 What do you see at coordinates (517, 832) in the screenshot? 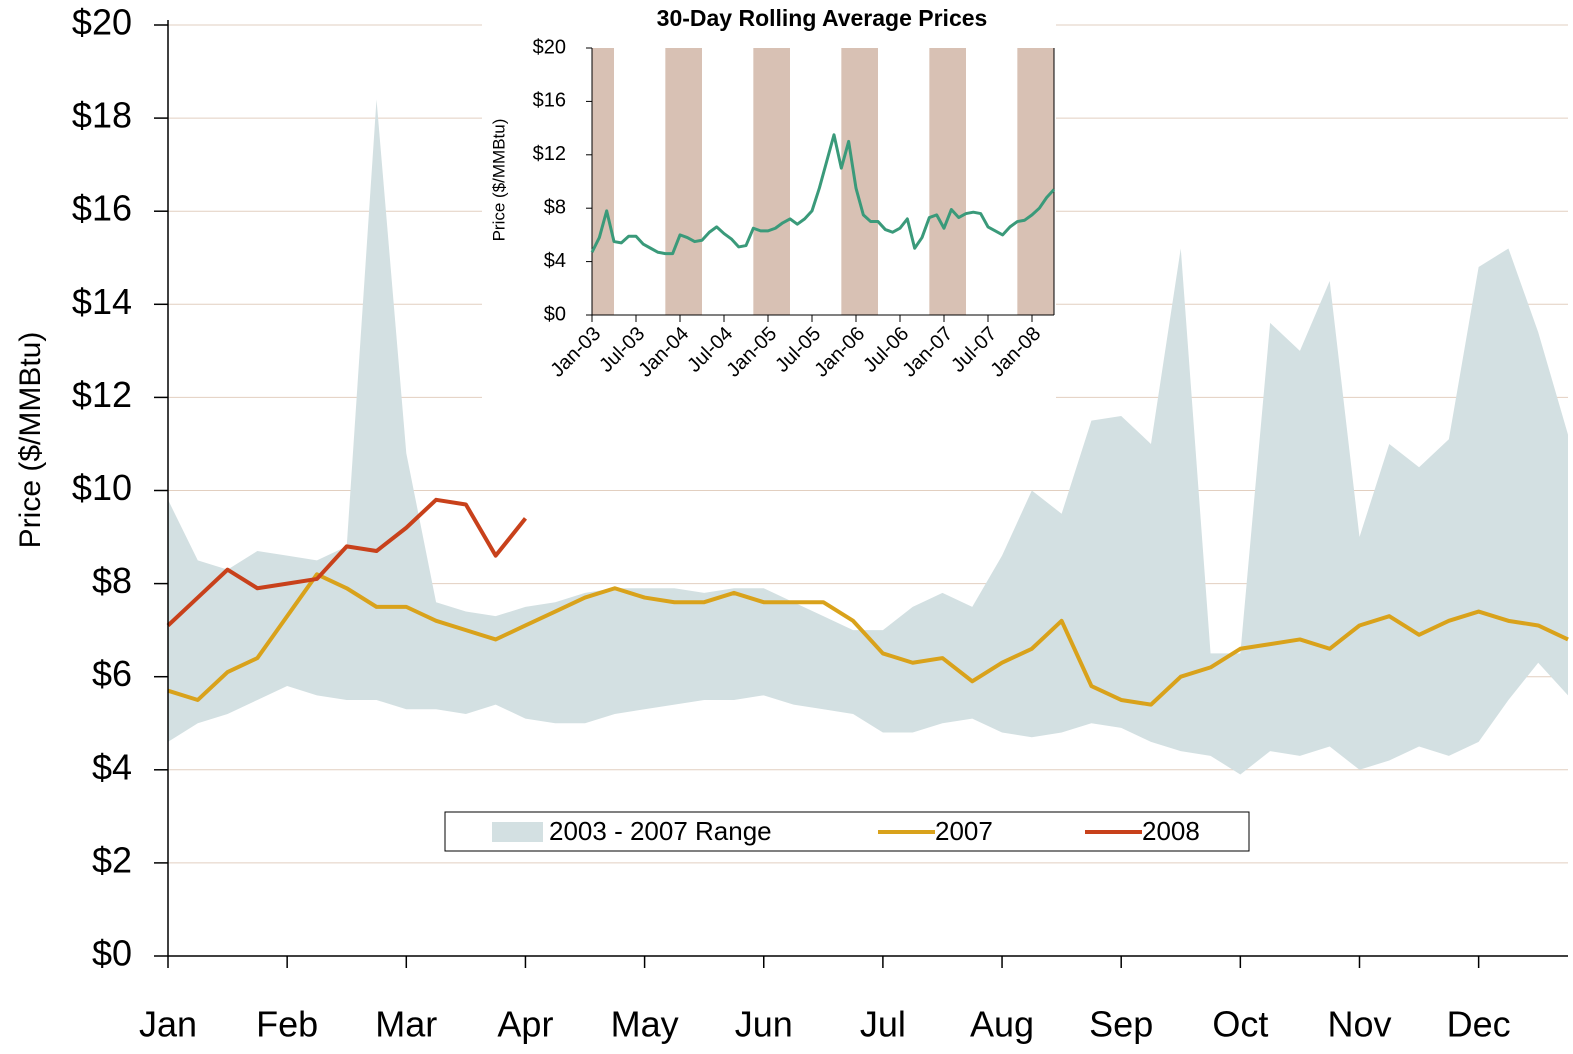
I see `legend-swatch` at bounding box center [517, 832].